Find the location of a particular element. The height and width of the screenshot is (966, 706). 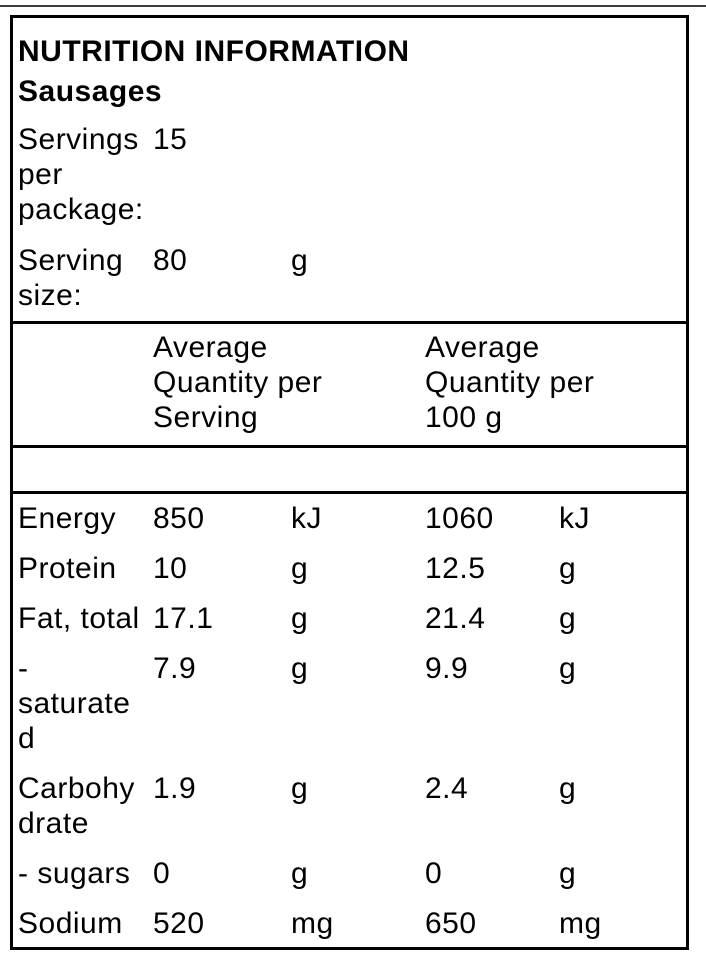

value-per-serving: 1.9 is located at coordinates (175, 788).